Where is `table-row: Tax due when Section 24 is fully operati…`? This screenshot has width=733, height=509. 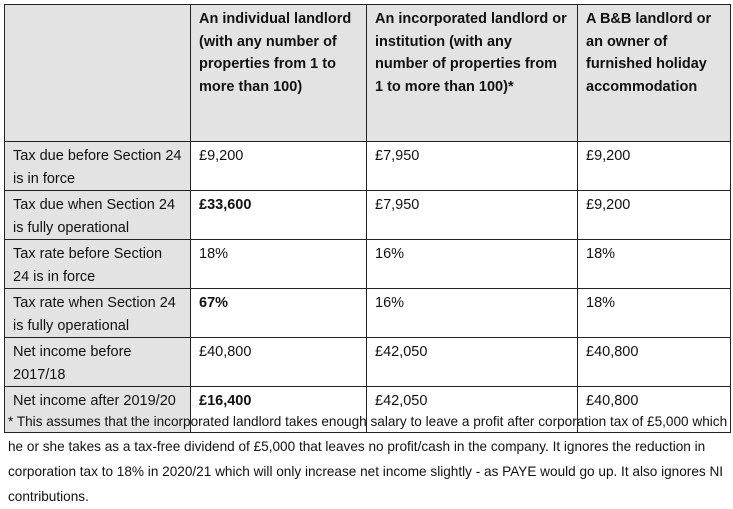 table-row: Tax due when Section 24 is fully operati… is located at coordinates (367, 215).